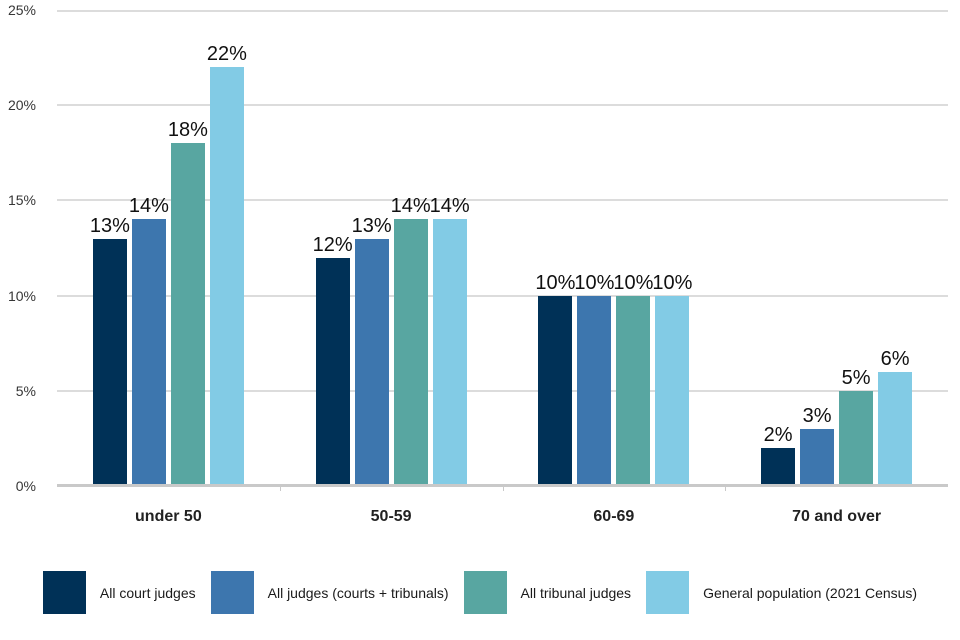  What do you see at coordinates (333, 360) in the screenshot?
I see `bar: 12%` at bounding box center [333, 360].